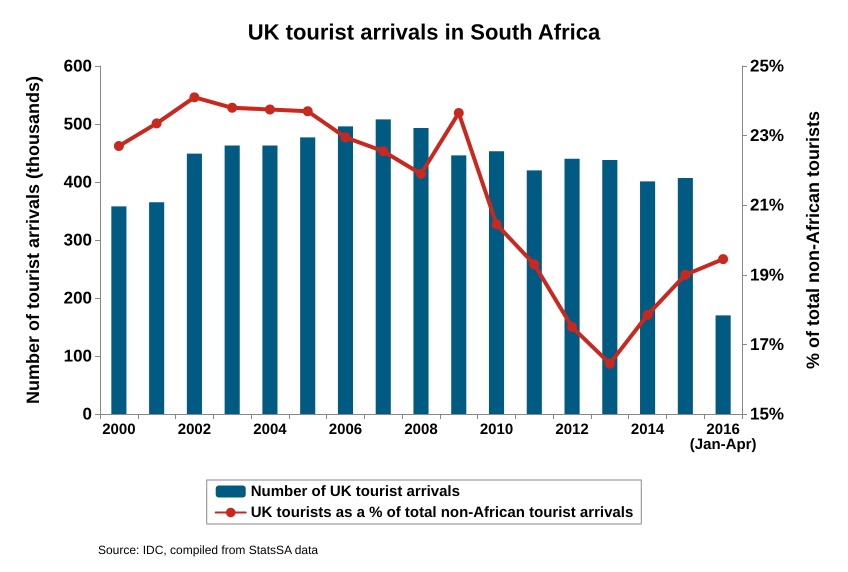  I want to click on x-tick-label: 2006, so click(345, 429).